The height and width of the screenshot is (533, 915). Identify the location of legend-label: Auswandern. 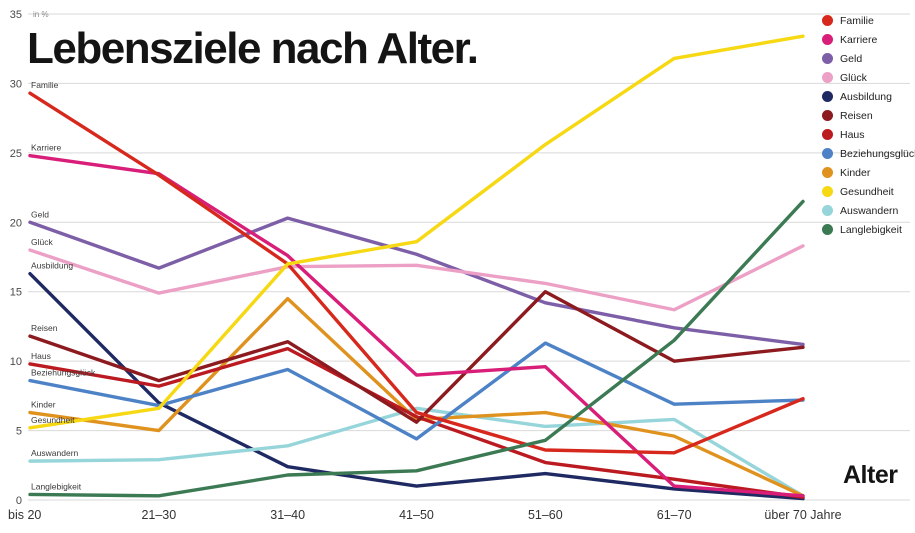
(869, 210).